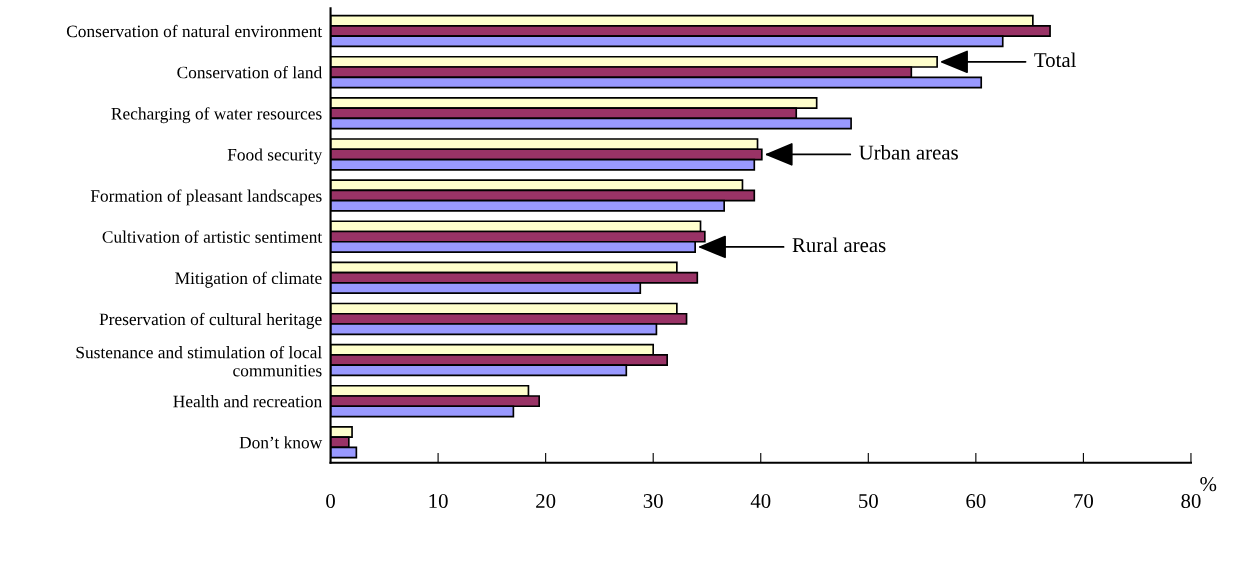 This screenshot has width=1238, height=561. I want to click on legend-label: Rural areas, so click(839, 245).